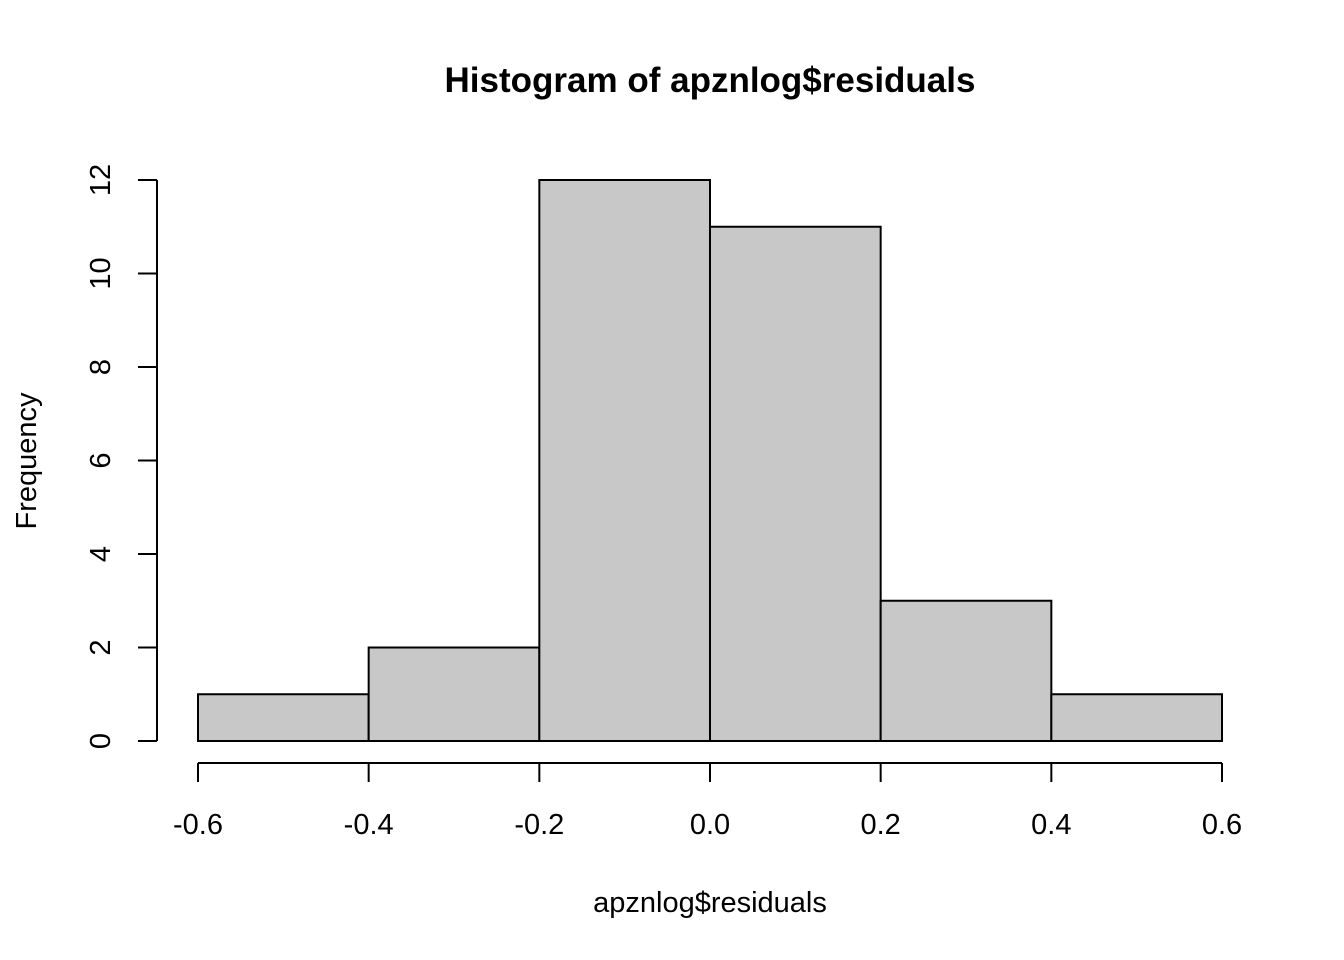 The height and width of the screenshot is (960, 1344). What do you see at coordinates (101, 554) in the screenshot?
I see `y-tick-label: 4` at bounding box center [101, 554].